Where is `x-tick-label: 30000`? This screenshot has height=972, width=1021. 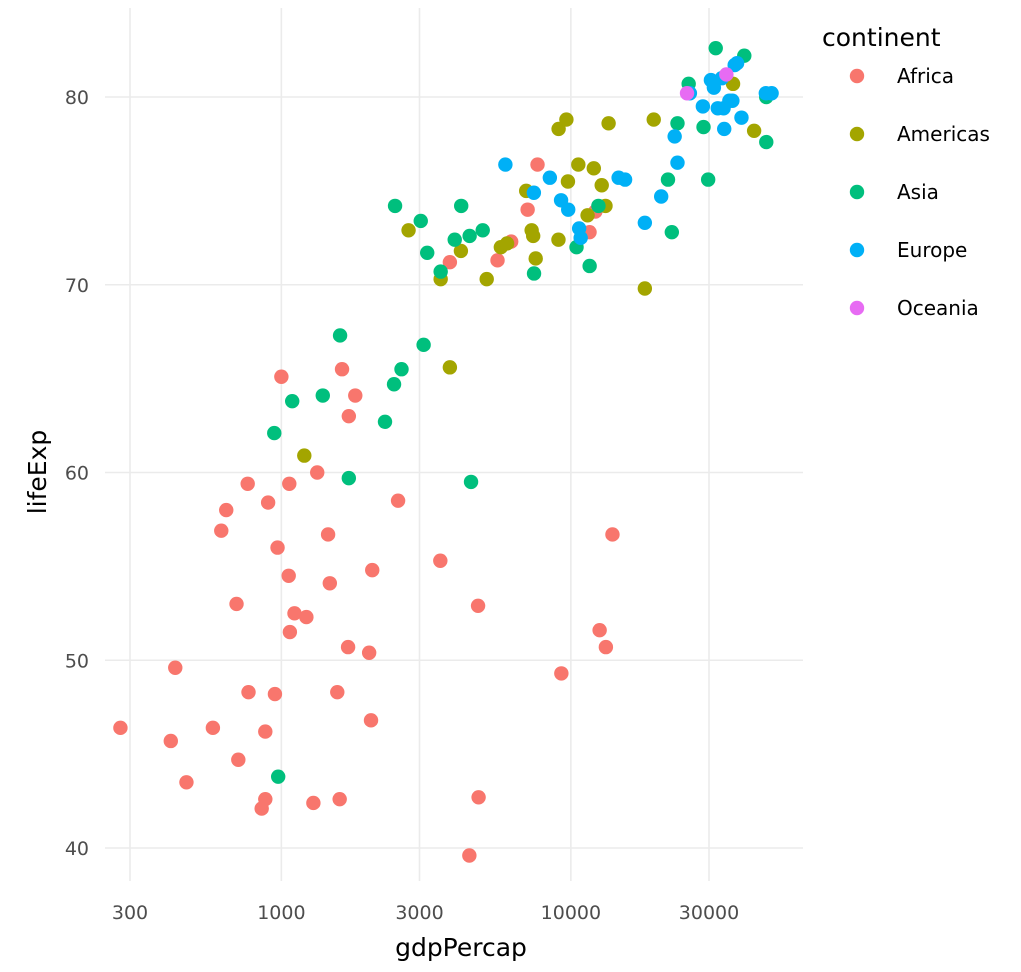 x-tick-label: 30000 is located at coordinates (709, 913).